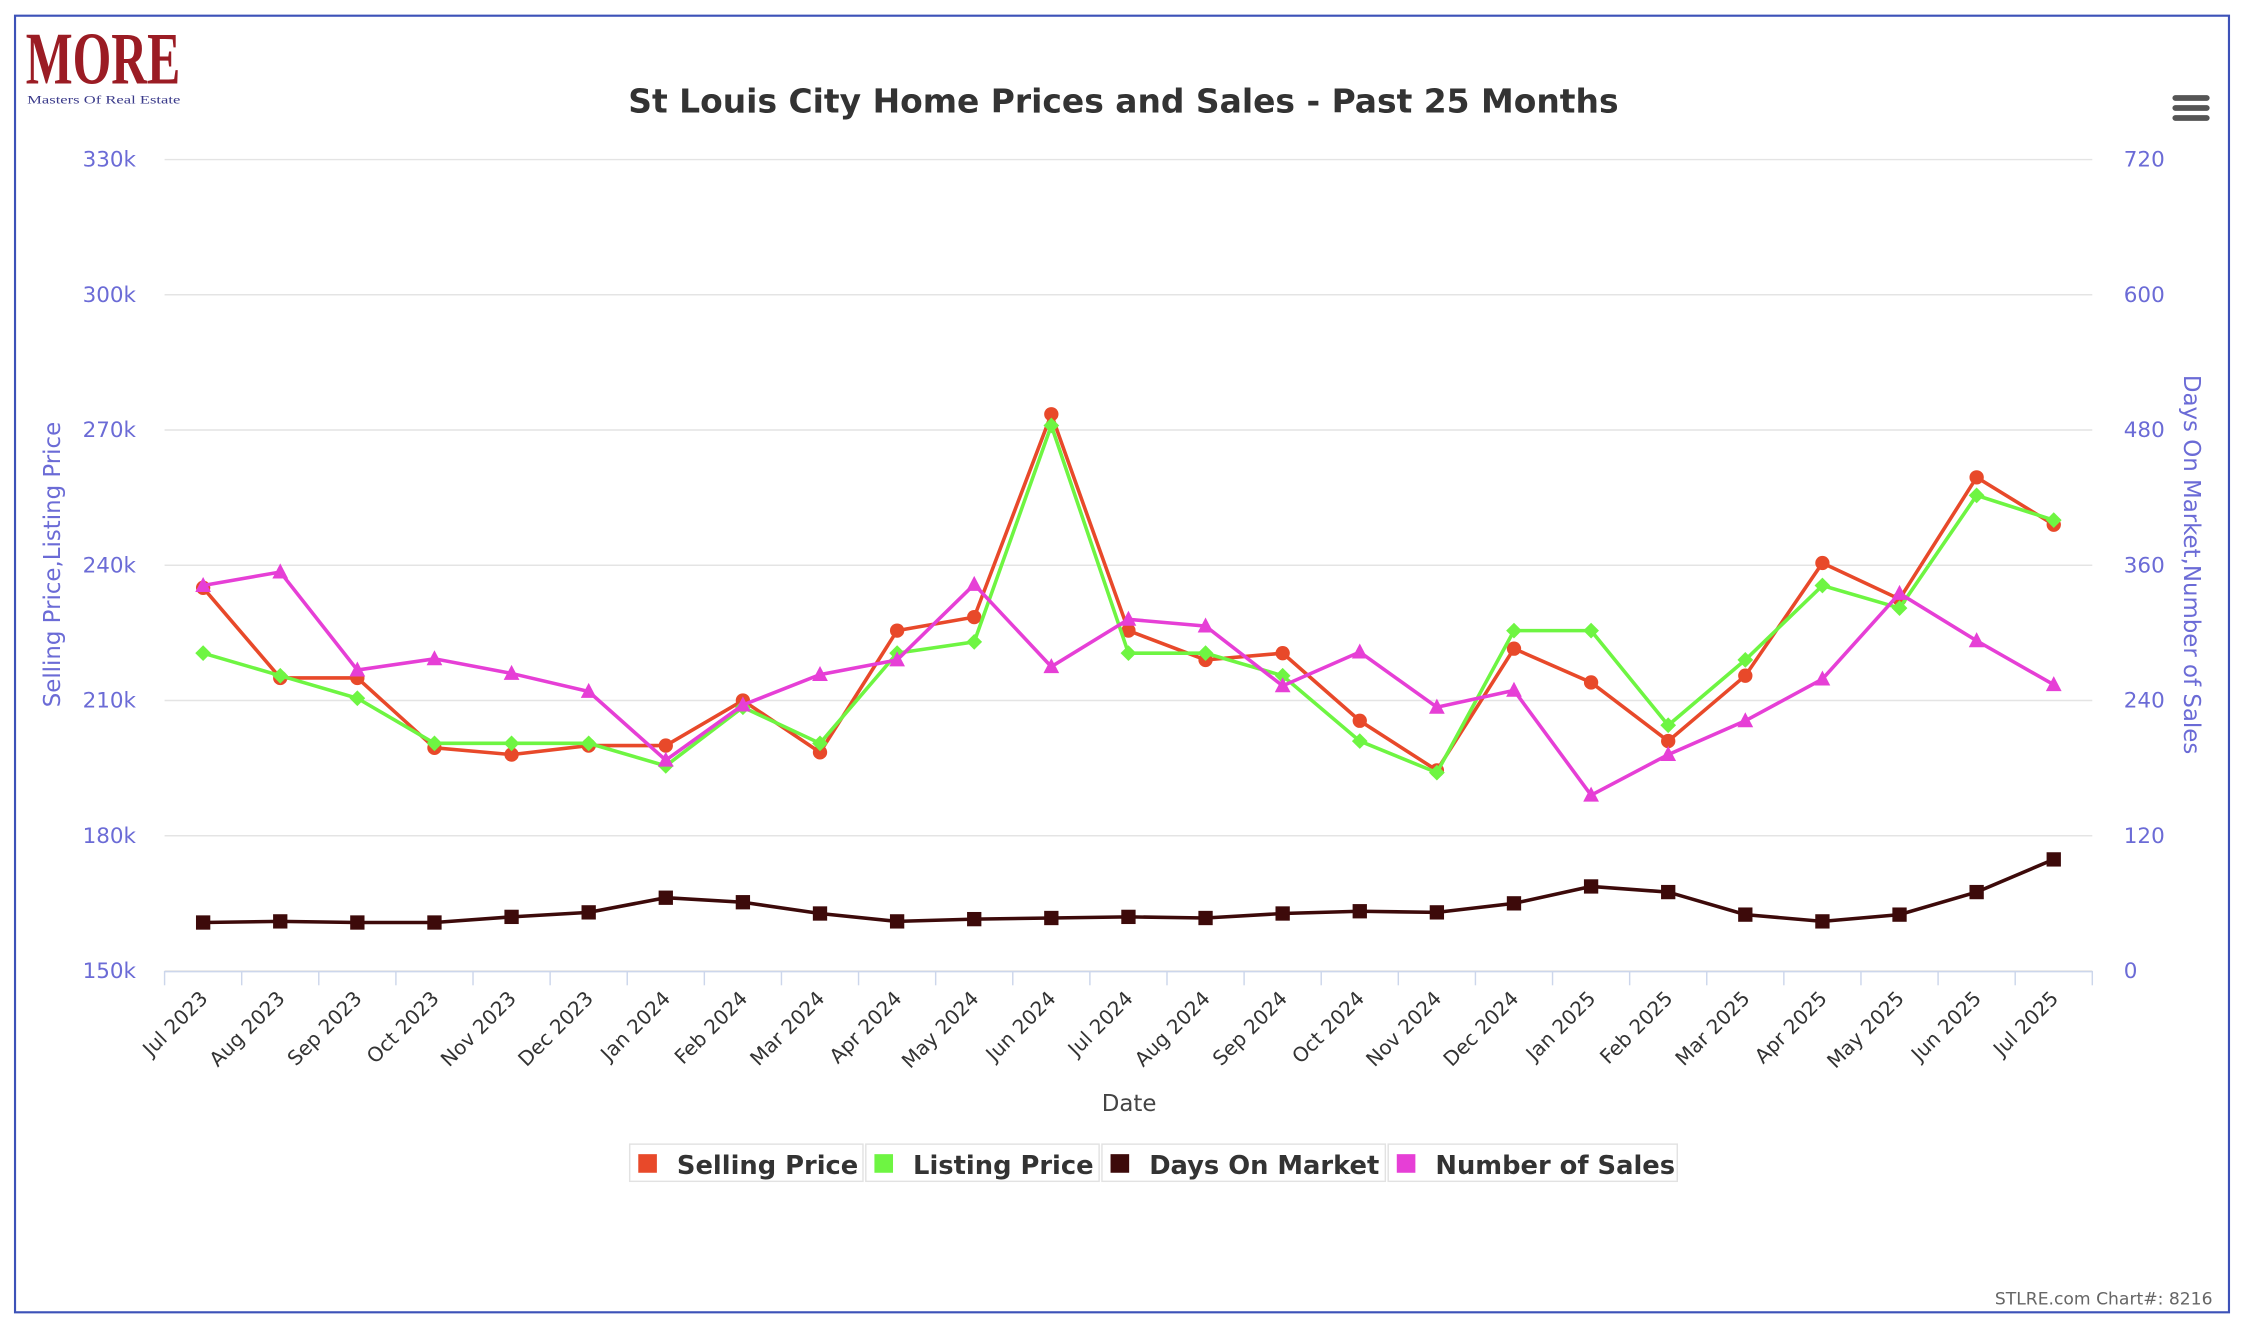 This screenshot has height=1328, width=2244. Describe the element at coordinates (110, 701) in the screenshot. I see `y-tick-label: 210k` at that location.